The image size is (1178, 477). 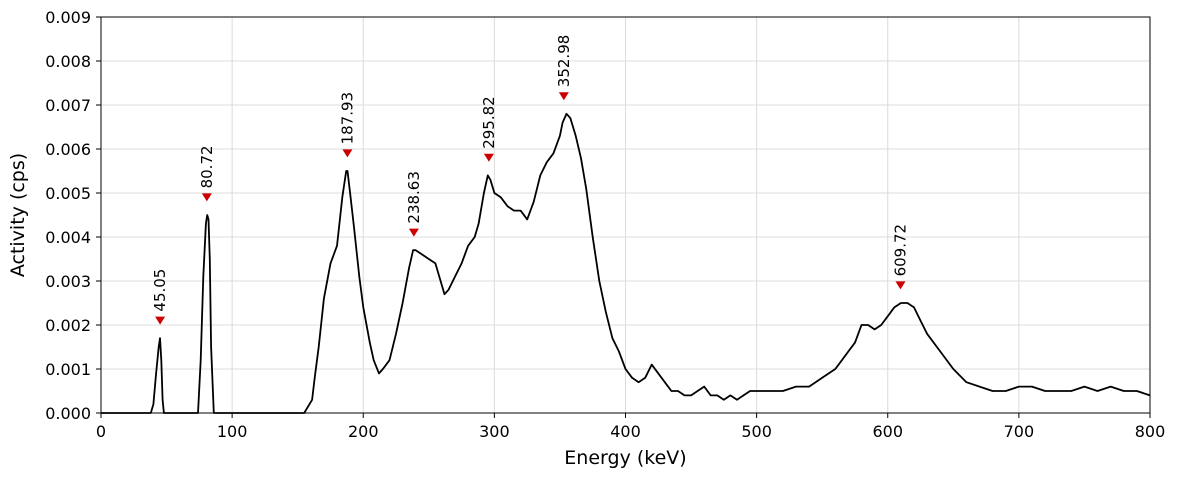 I want to click on peak-label: 352.98, so click(x=564, y=61).